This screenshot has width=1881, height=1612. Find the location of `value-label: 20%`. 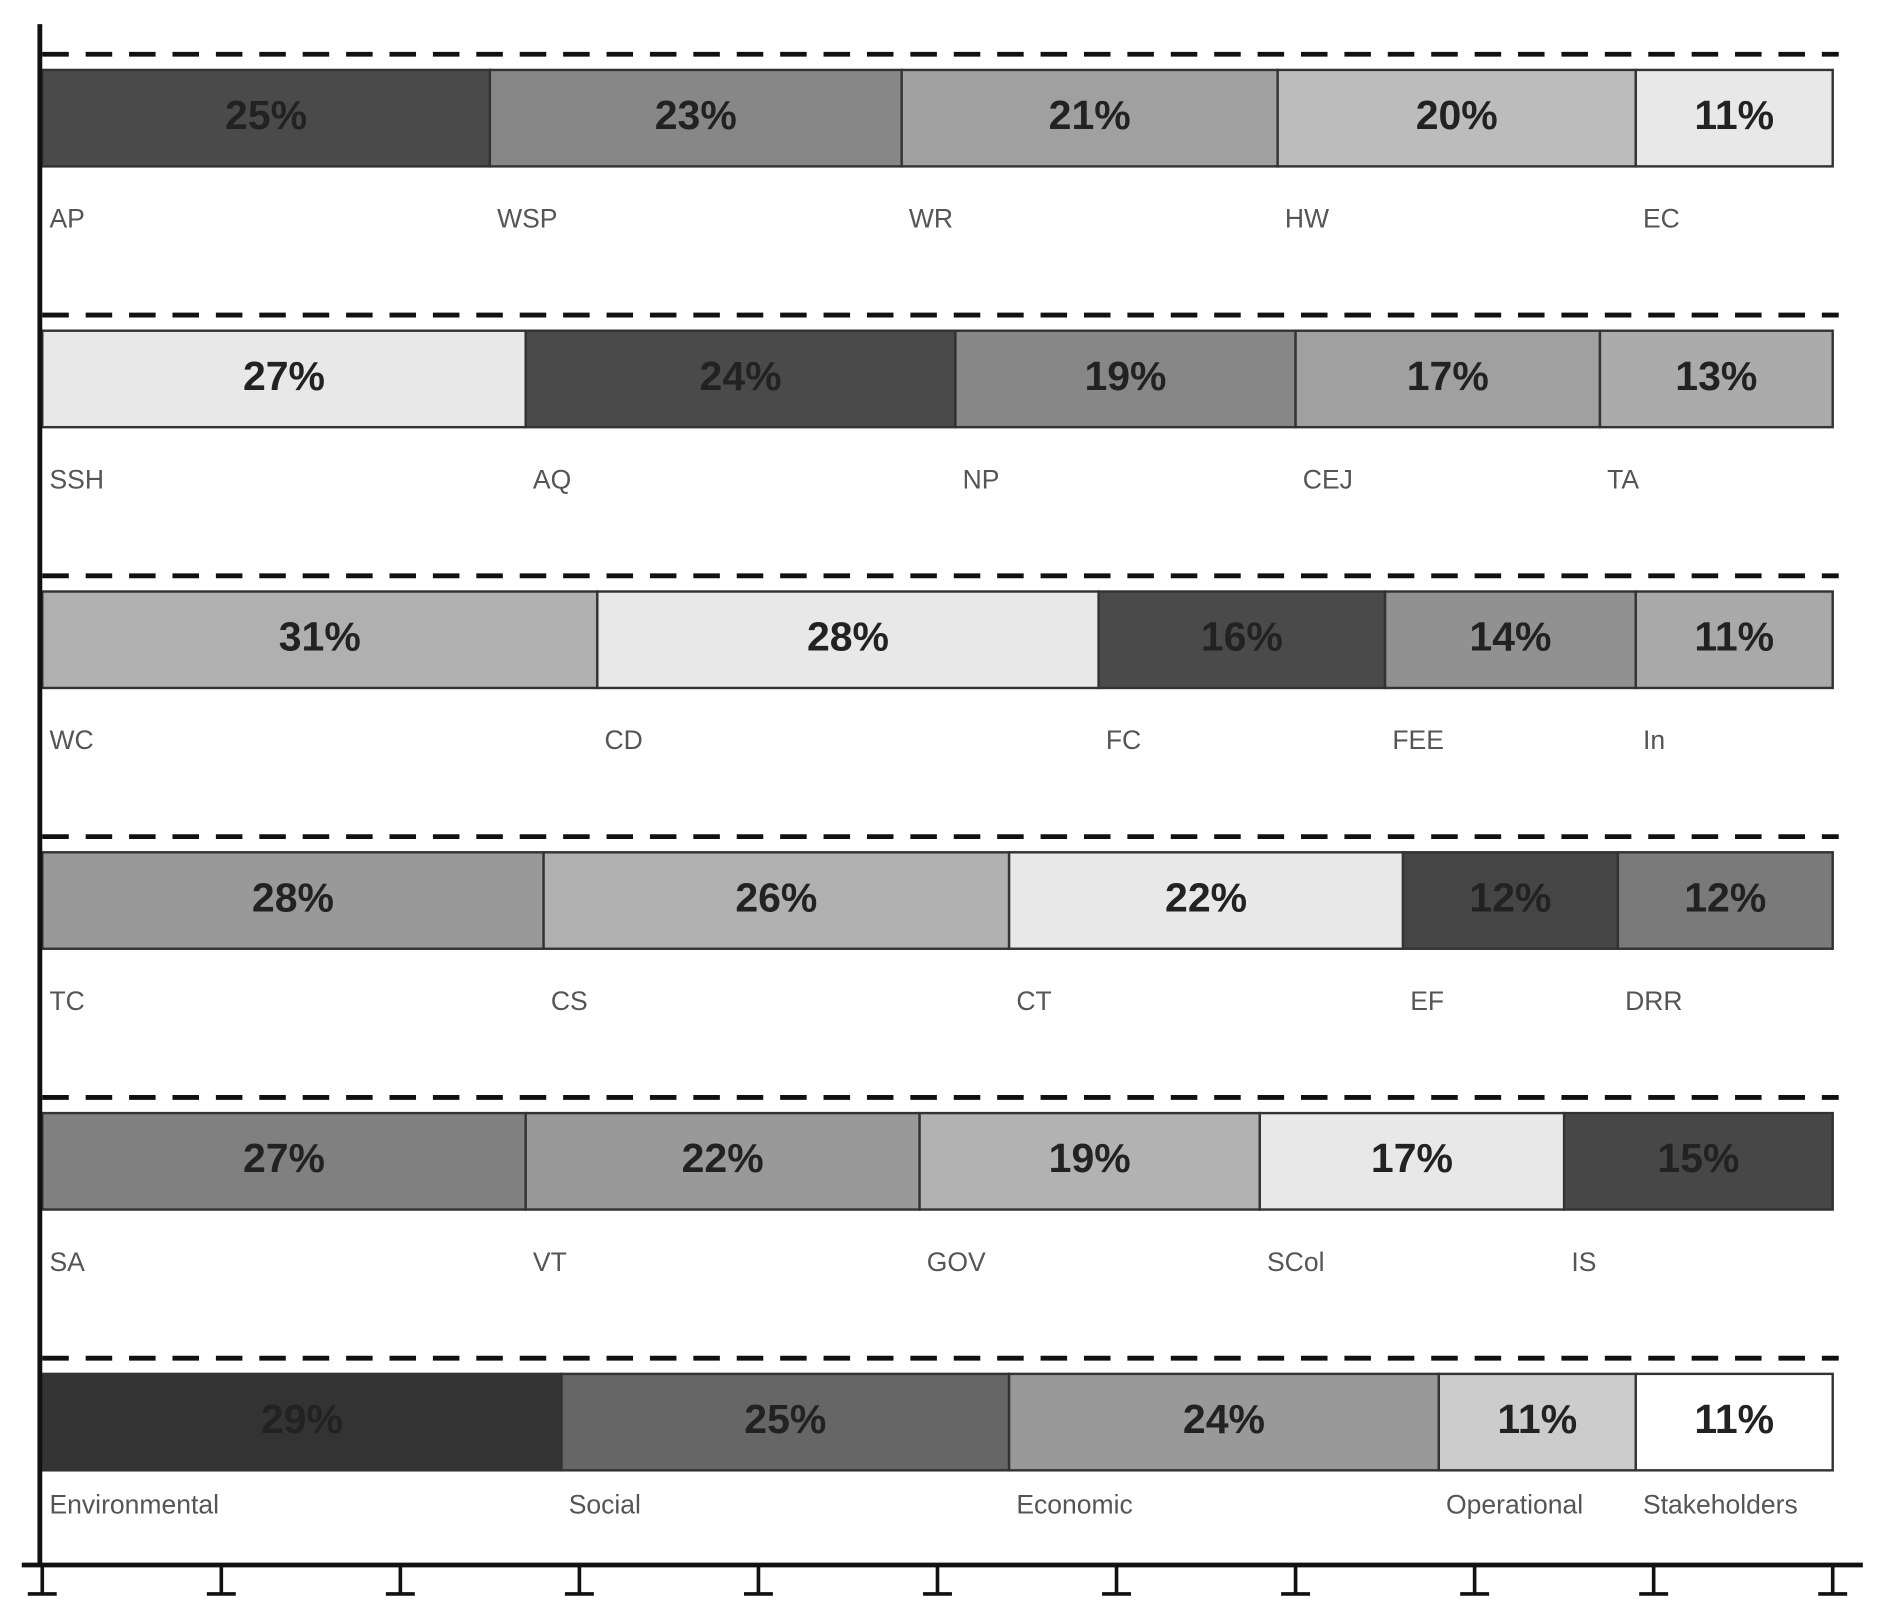

value-label: 20% is located at coordinates (1457, 115).